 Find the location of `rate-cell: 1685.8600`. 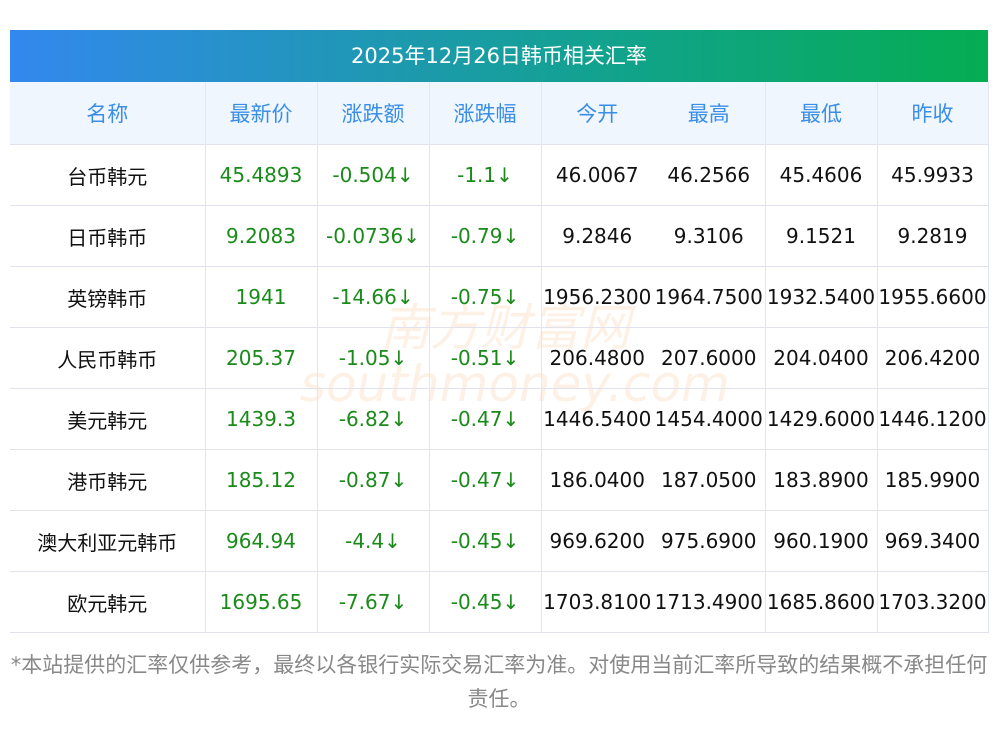

rate-cell: 1685.8600 is located at coordinates (821, 602).